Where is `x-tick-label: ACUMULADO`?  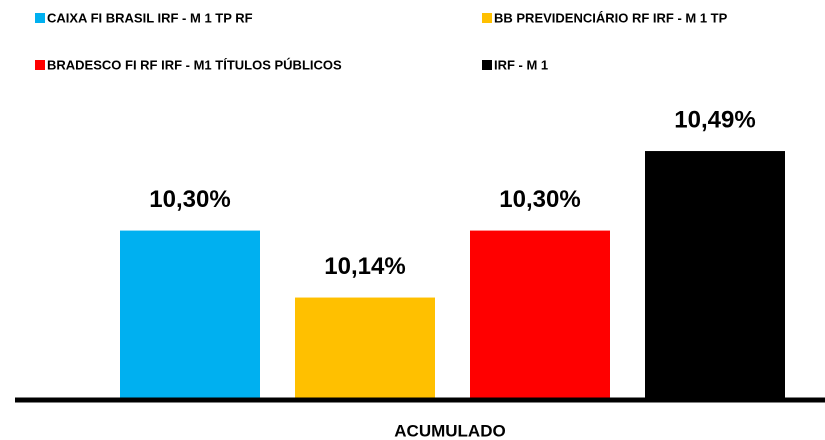 x-tick-label: ACUMULADO is located at coordinates (449, 430).